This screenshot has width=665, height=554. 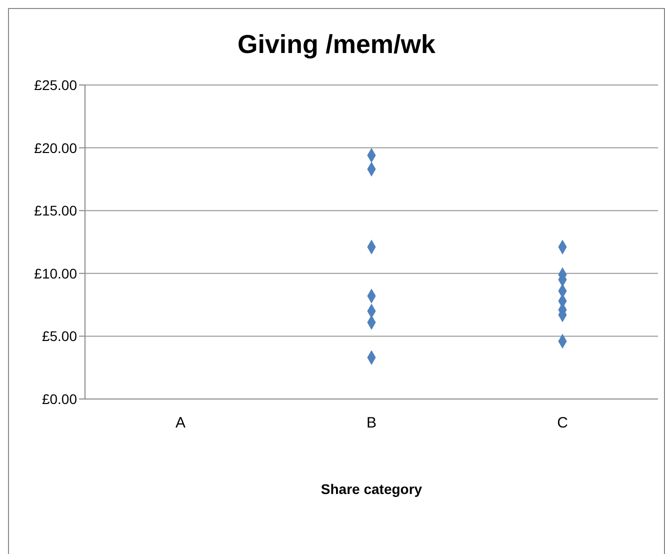 What do you see at coordinates (336, 44) in the screenshot?
I see `chart-title: Giving /mem/wk` at bounding box center [336, 44].